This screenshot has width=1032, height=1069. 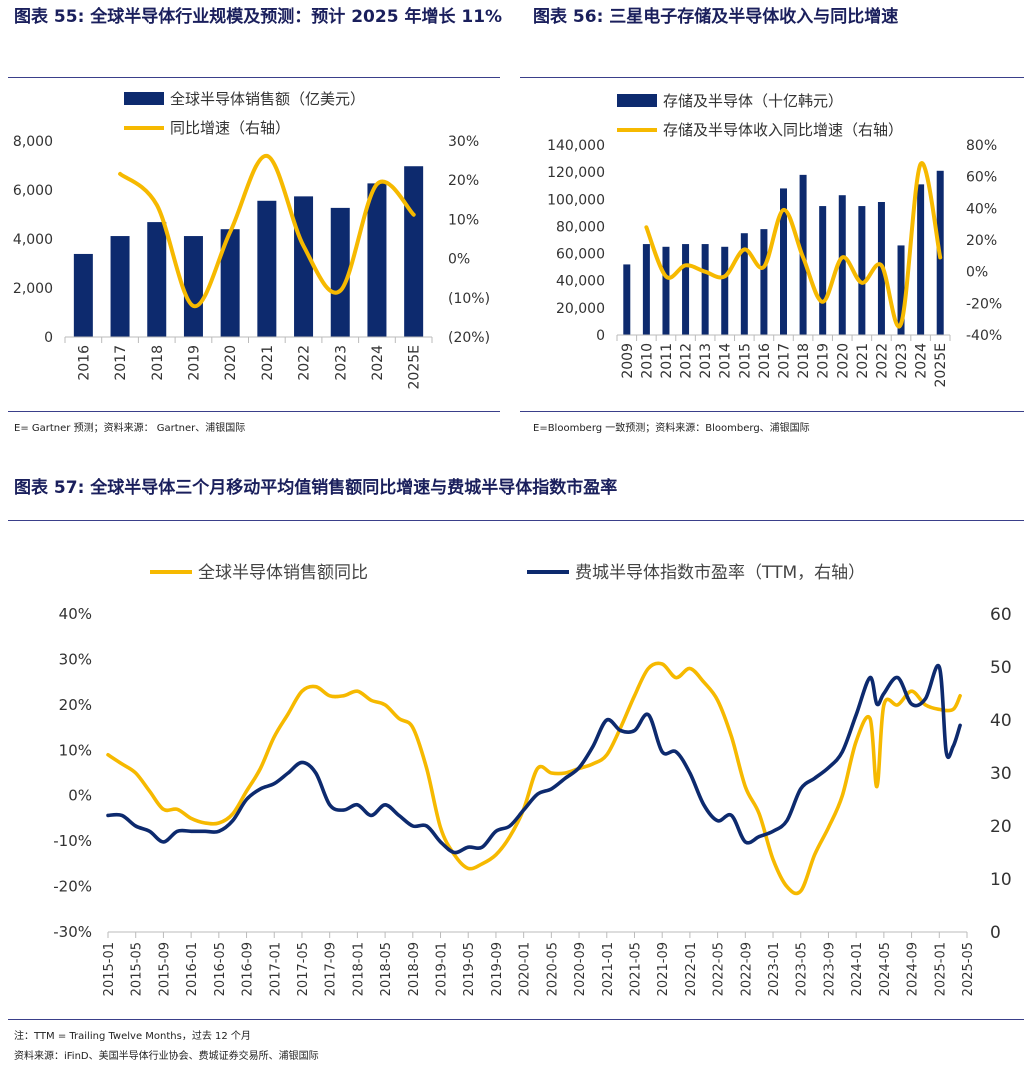 I want to click on fig57-xtick: 2022-05, so click(x=719, y=969).